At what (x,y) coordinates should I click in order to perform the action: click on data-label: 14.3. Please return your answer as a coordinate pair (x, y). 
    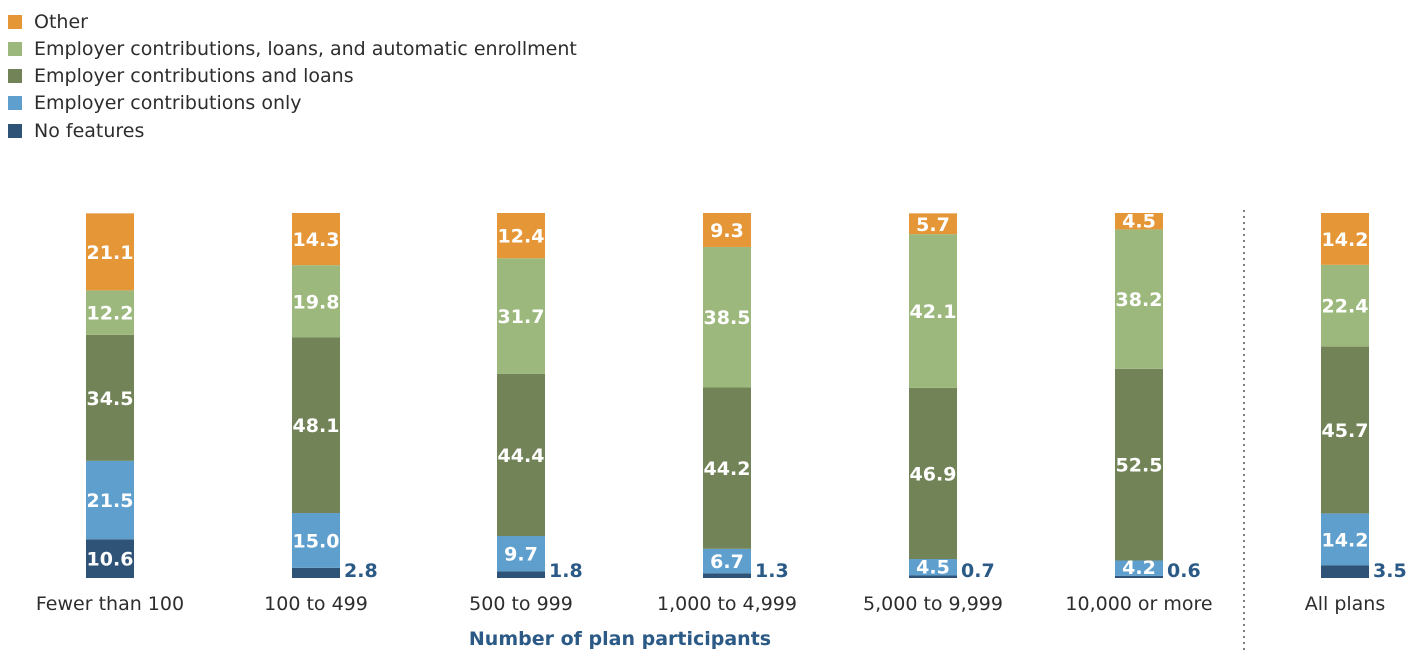
    Looking at the image, I should click on (316, 240).